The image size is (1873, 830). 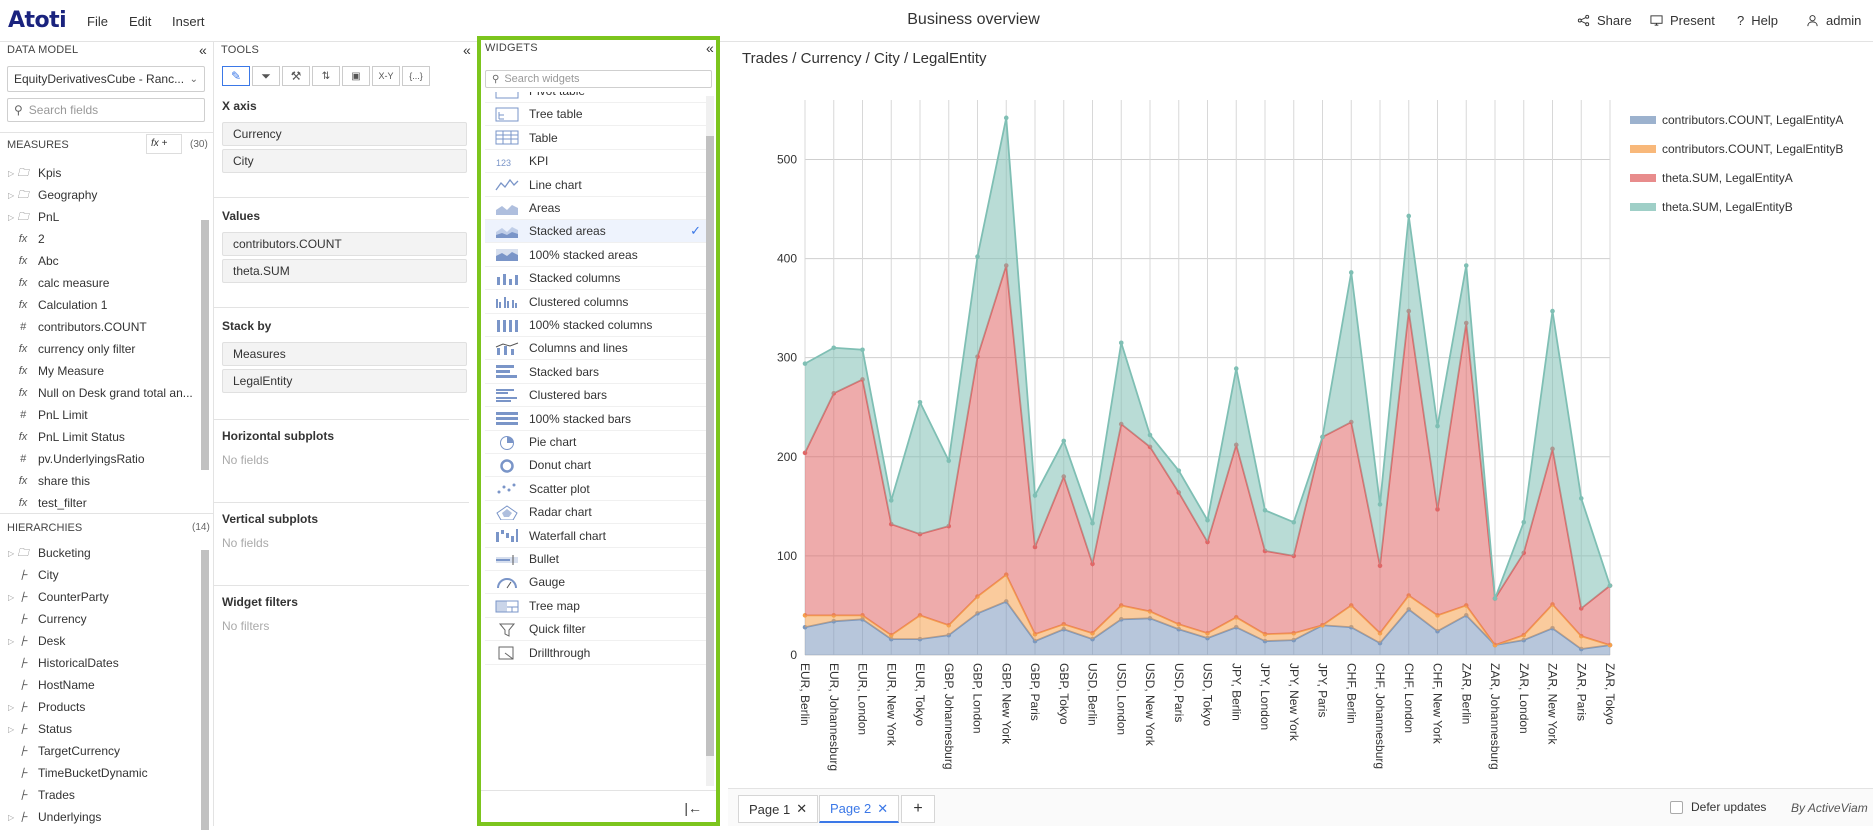 I want to click on widget-item: Clustered columns, so click(x=596, y=302).